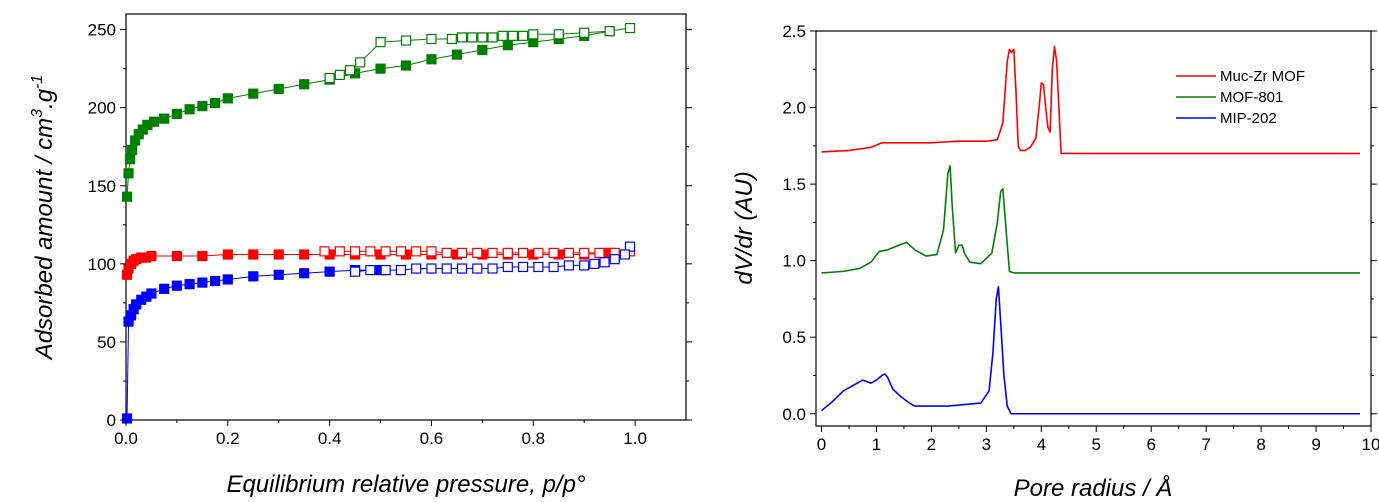 The width and height of the screenshot is (1379, 502). Describe the element at coordinates (1315, 444) in the screenshot. I see `pore-x-tick-label: 9` at that location.